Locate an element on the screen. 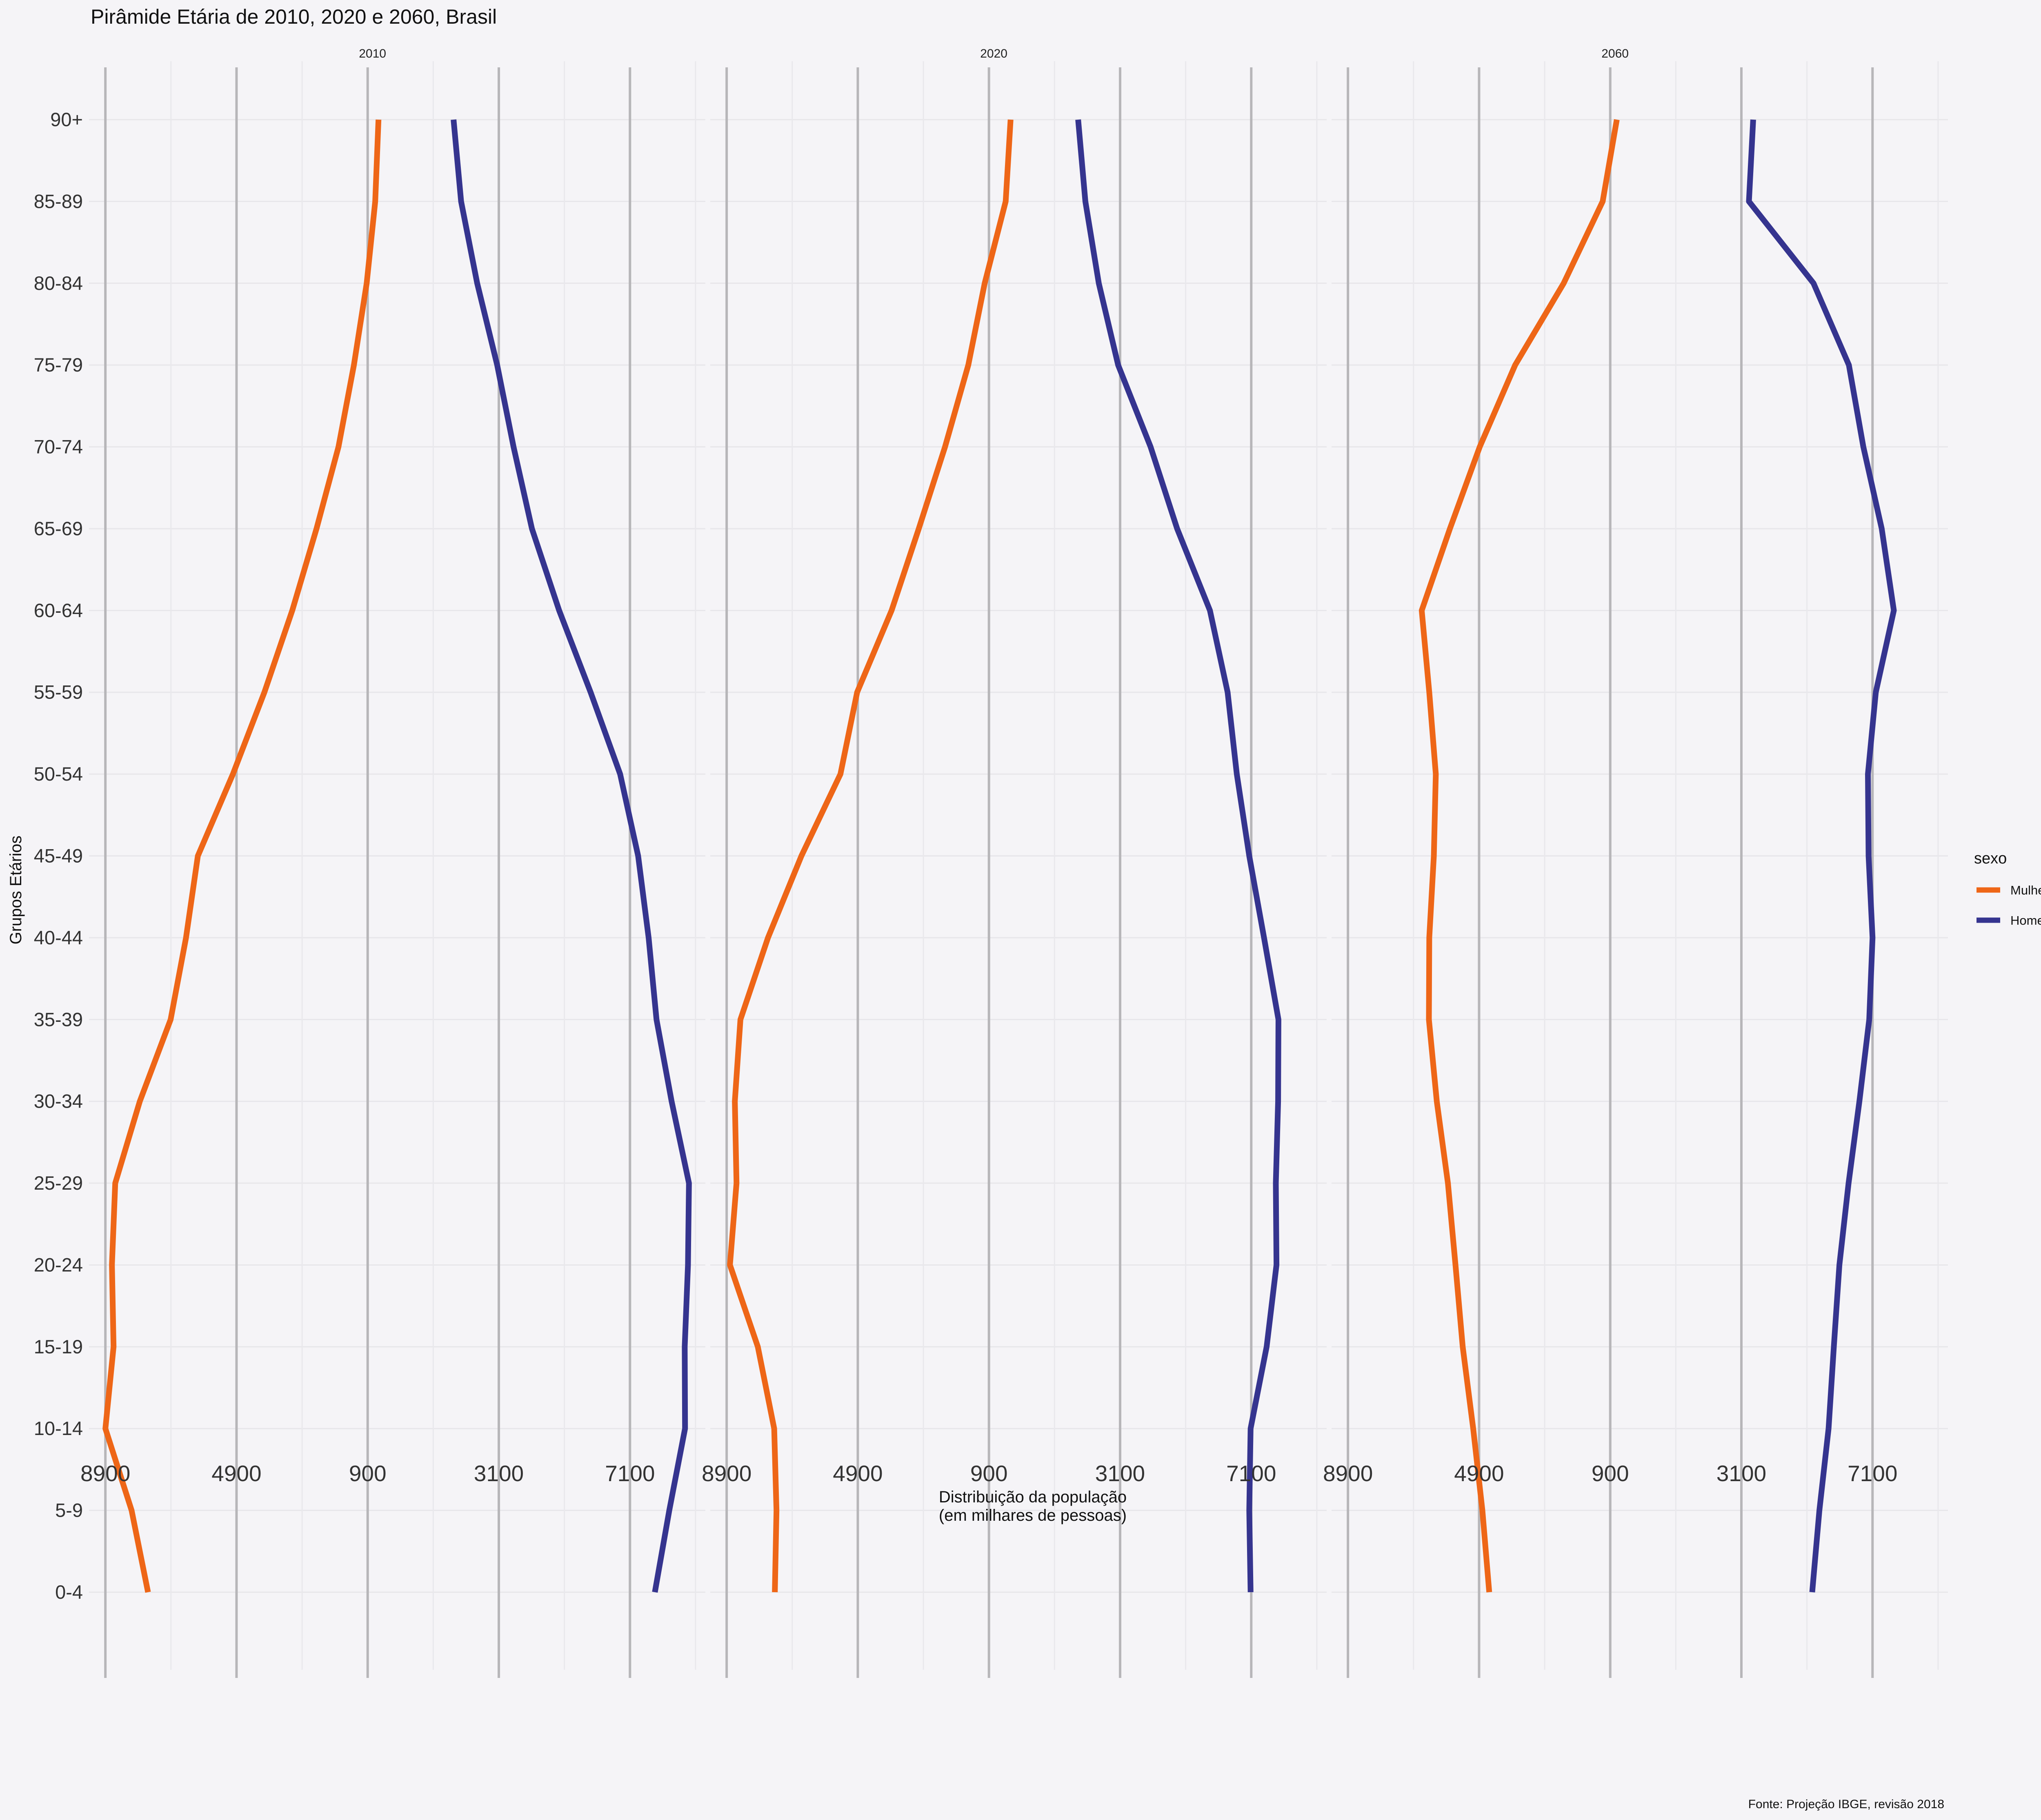  panel-strip-label: 2010 is located at coordinates (372, 54).